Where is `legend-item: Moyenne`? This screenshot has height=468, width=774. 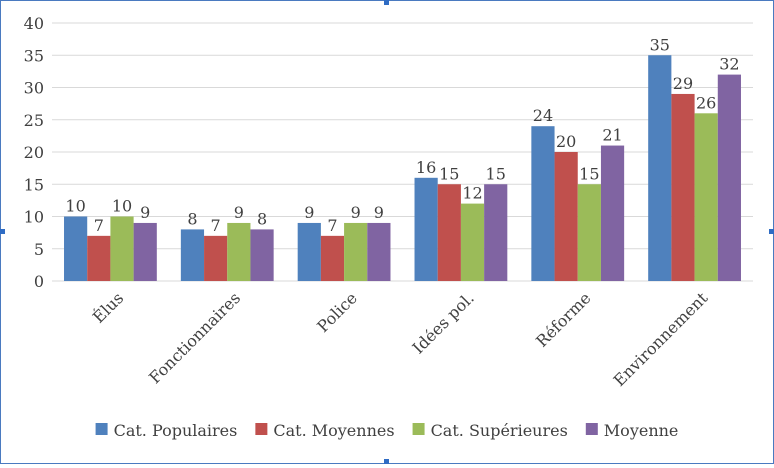
legend-item: Moyenne is located at coordinates (632, 430).